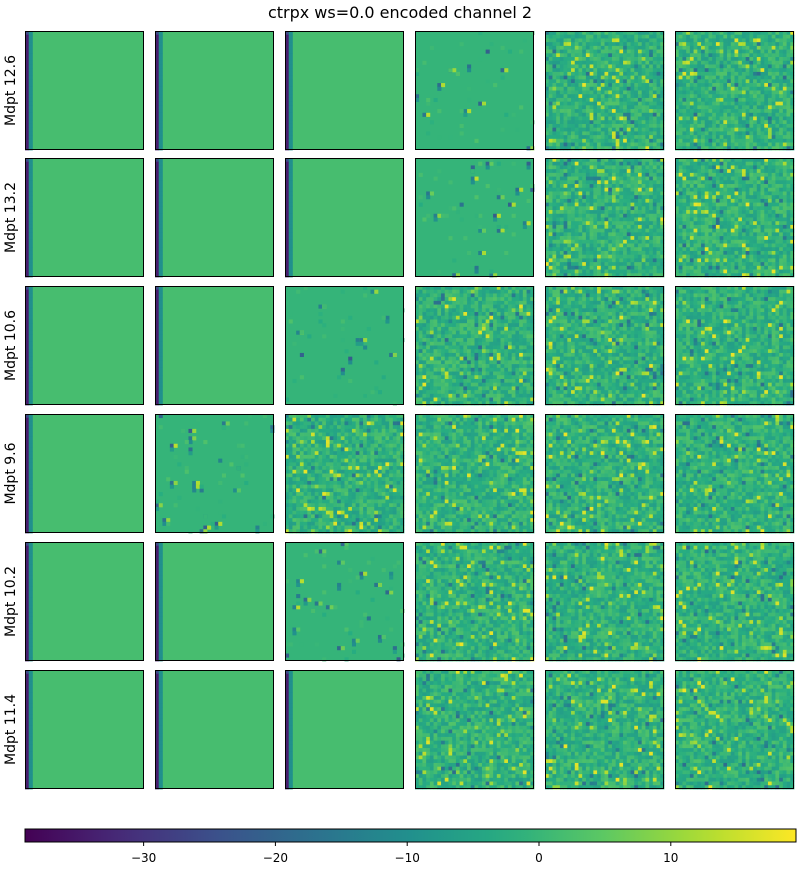 The width and height of the screenshot is (800, 870). Describe the element at coordinates (476, 267) in the screenshot. I see `anomaly-cell` at that location.